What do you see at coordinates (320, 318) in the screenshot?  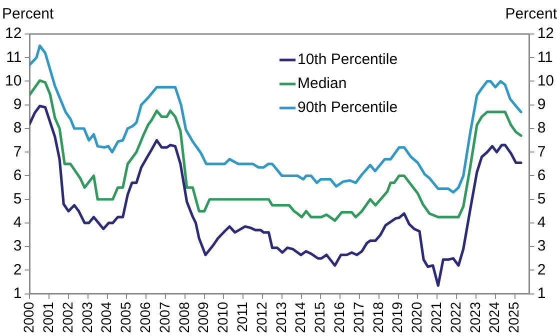 I see `x-tick-label: 2015` at bounding box center [320, 318].